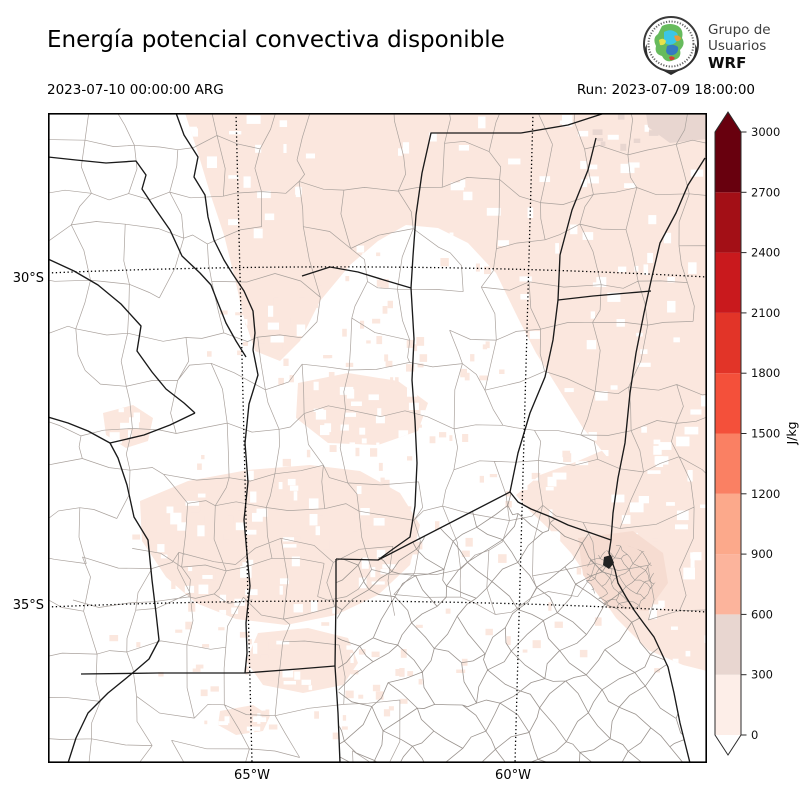  I want to click on colorbar-tick-label: 600, so click(762, 614).